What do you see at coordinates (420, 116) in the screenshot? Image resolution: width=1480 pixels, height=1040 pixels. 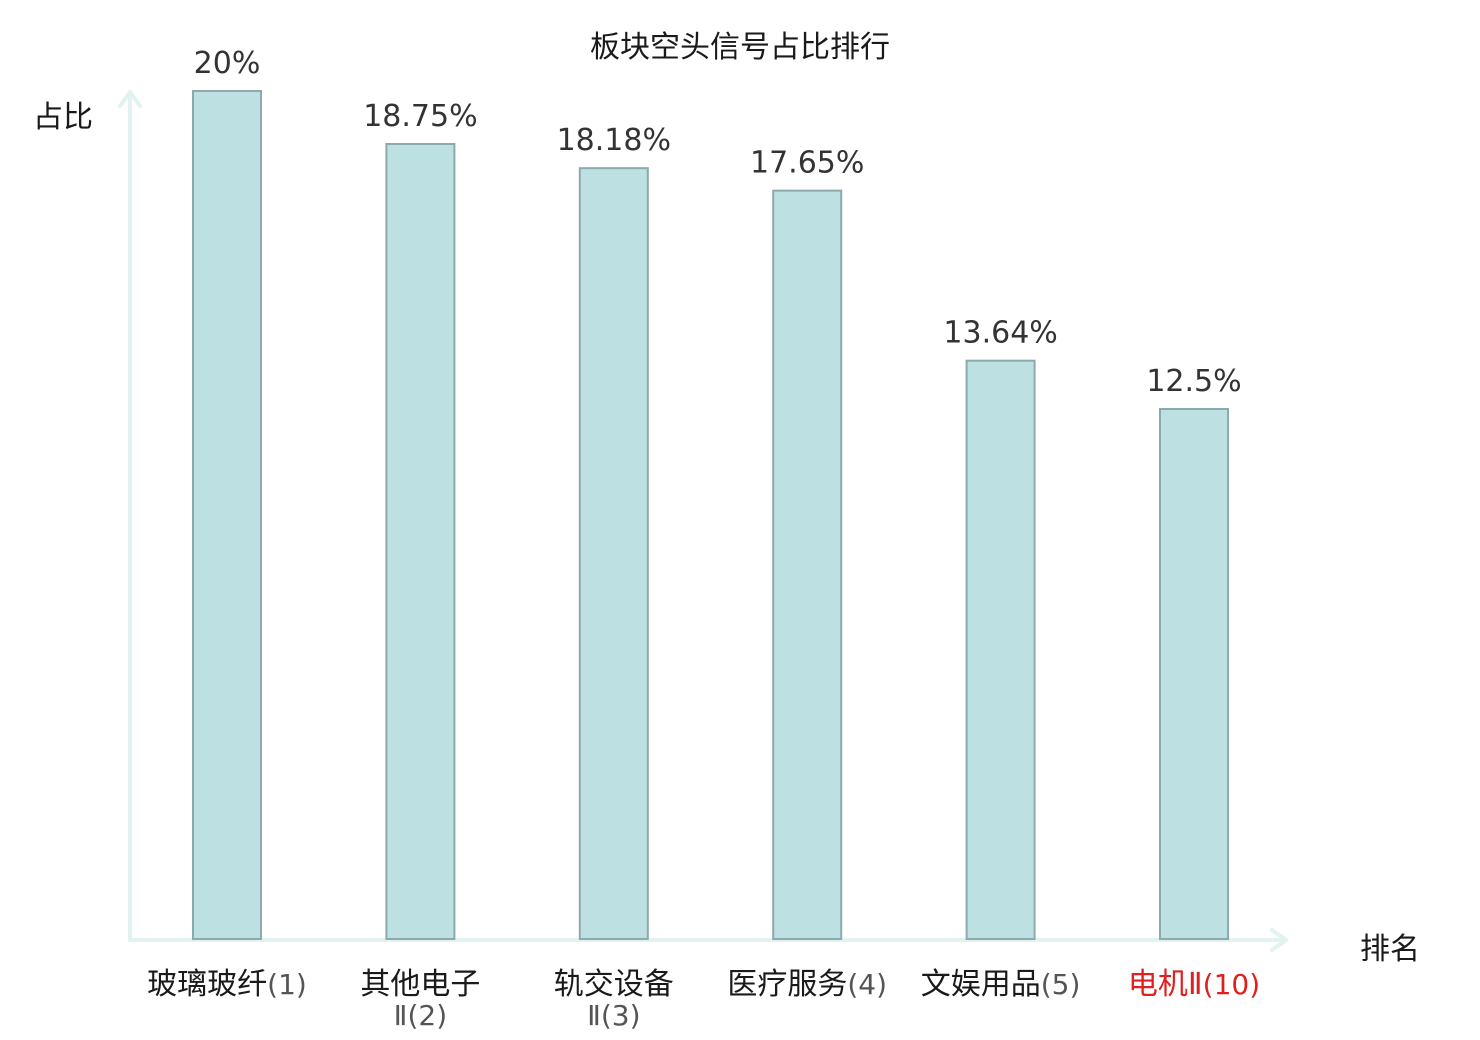 I see `data-label: 18.75%` at bounding box center [420, 116].